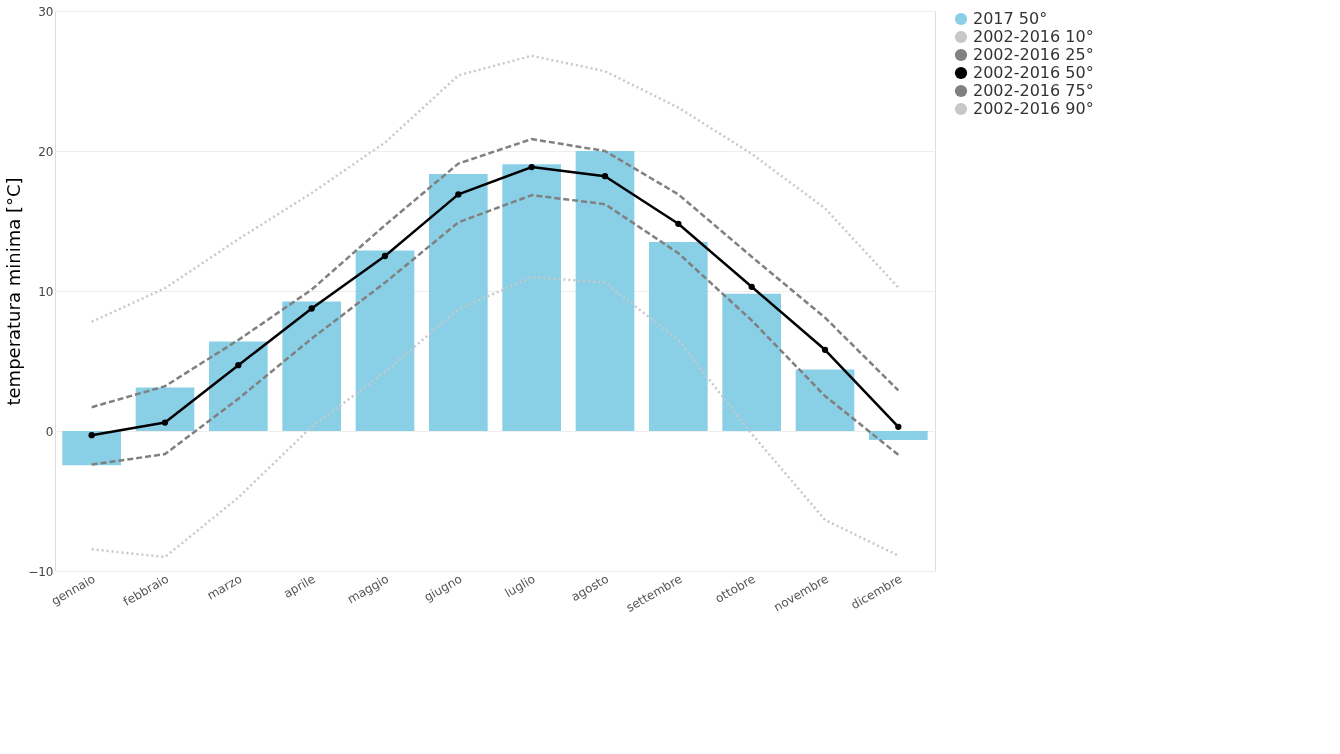  I want to click on legend-label: 2002-2016 25°, so click(1033, 54).